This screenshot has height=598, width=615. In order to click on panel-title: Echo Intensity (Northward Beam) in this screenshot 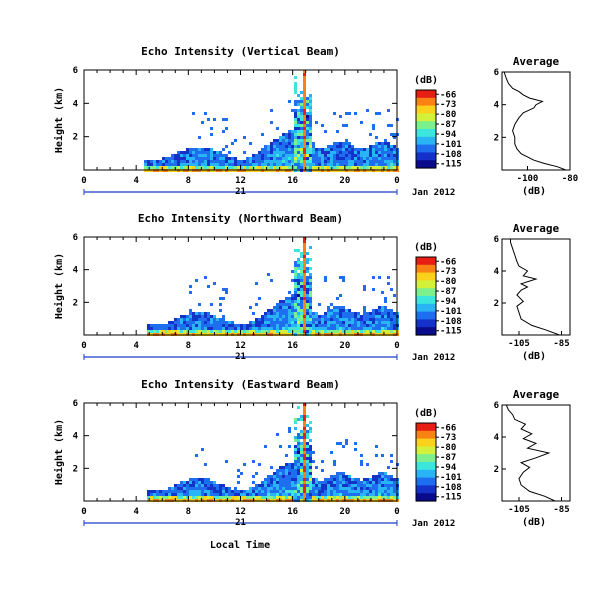, I will do `click(240, 218)`.